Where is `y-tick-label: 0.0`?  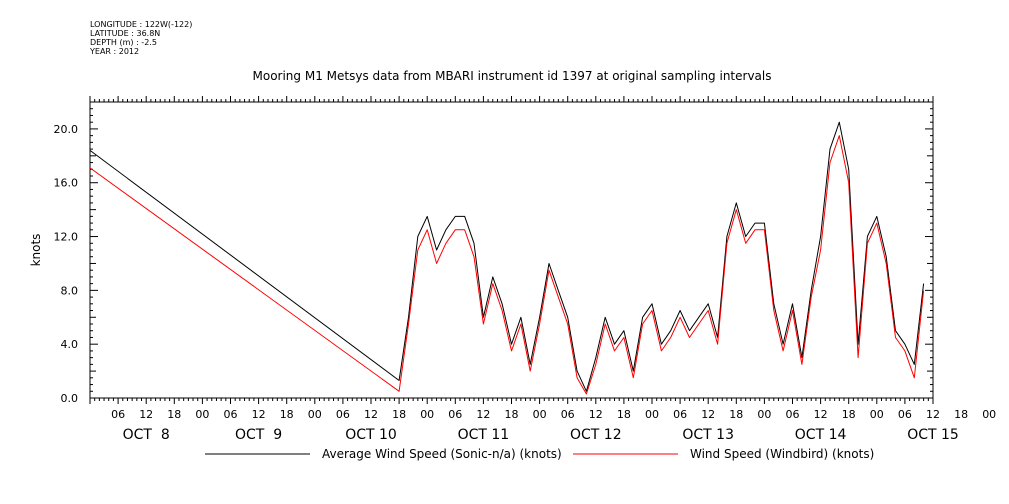 y-tick-label: 0.0 is located at coordinates (70, 398).